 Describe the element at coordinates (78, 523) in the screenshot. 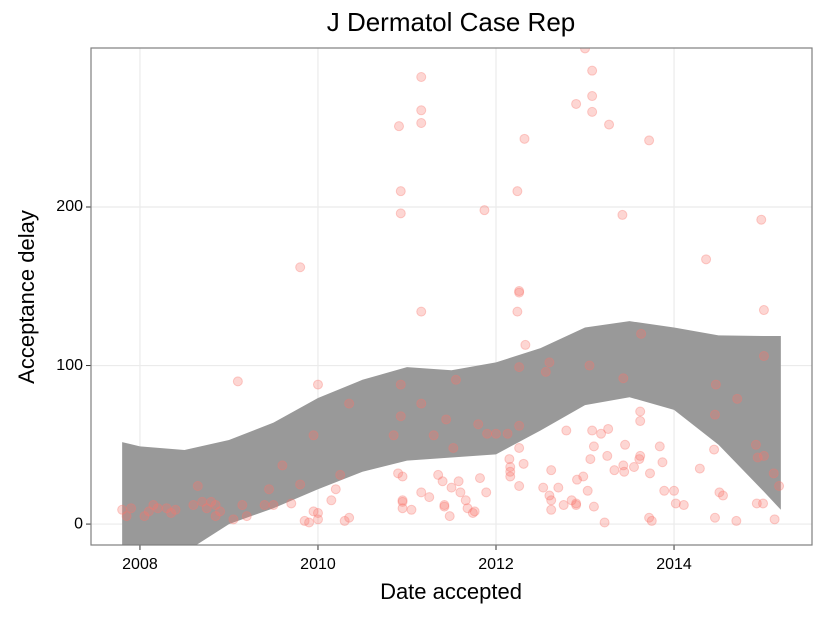

I see `y-tick-label: 0` at that location.